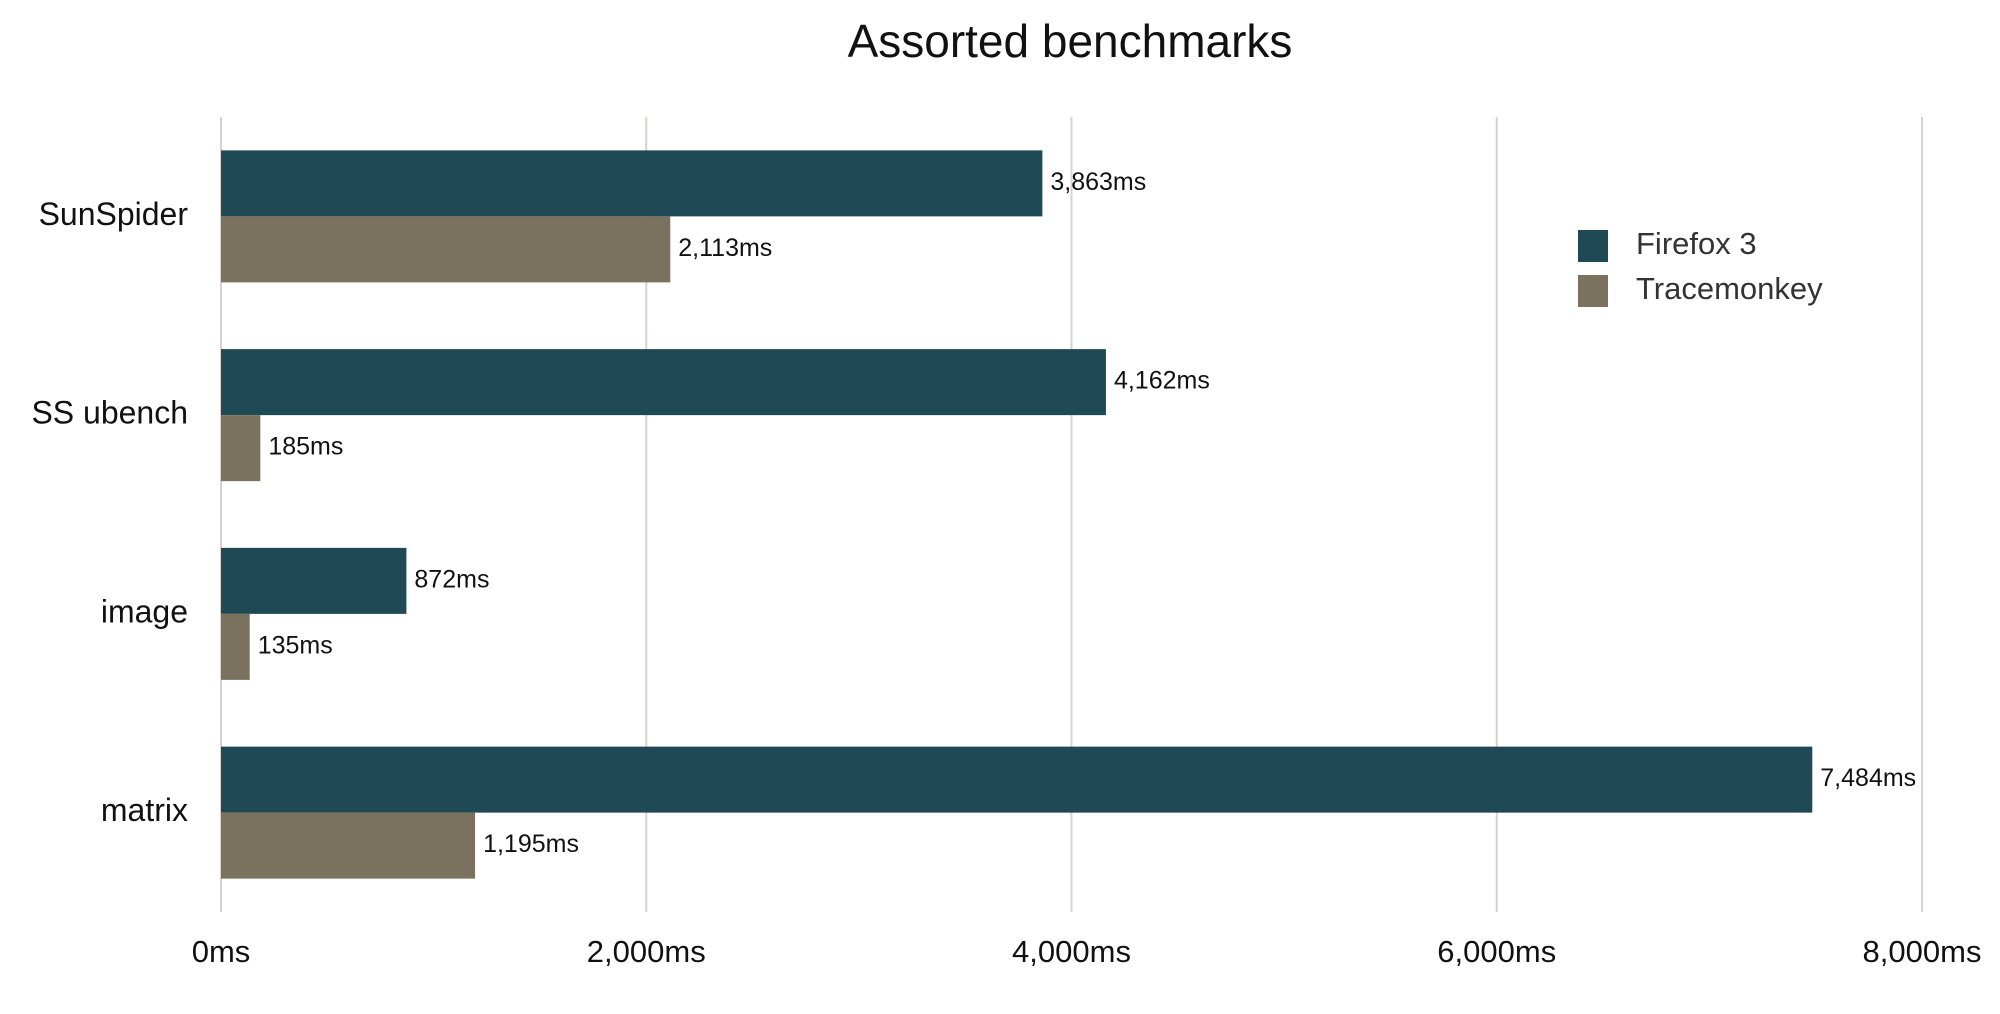  I want to click on y-tick-label: image, so click(144, 611).